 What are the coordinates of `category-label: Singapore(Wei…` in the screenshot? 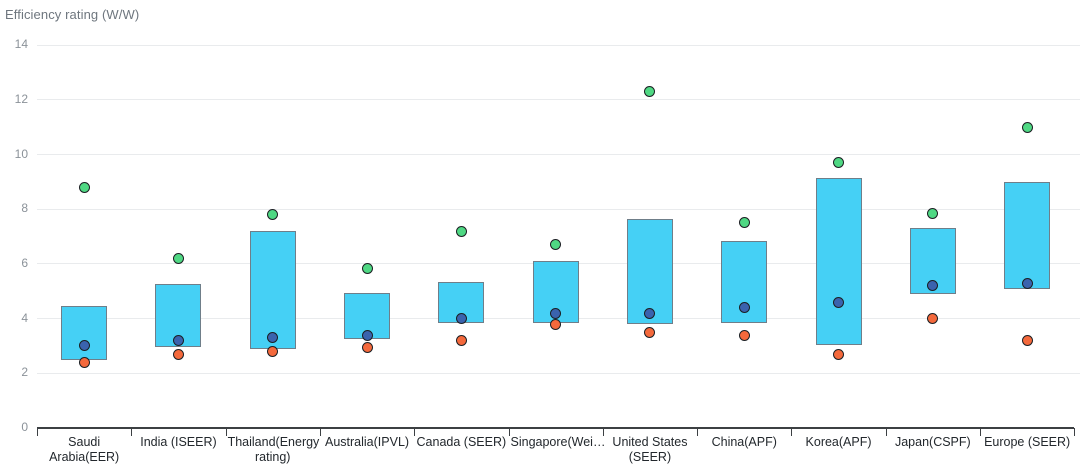 It's located at (558, 442).